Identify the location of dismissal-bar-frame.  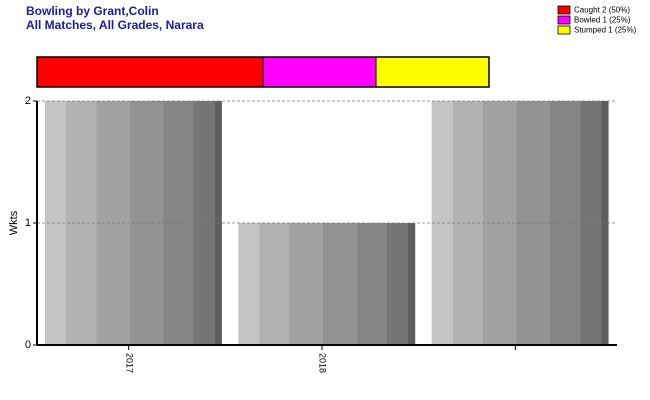
(263, 72).